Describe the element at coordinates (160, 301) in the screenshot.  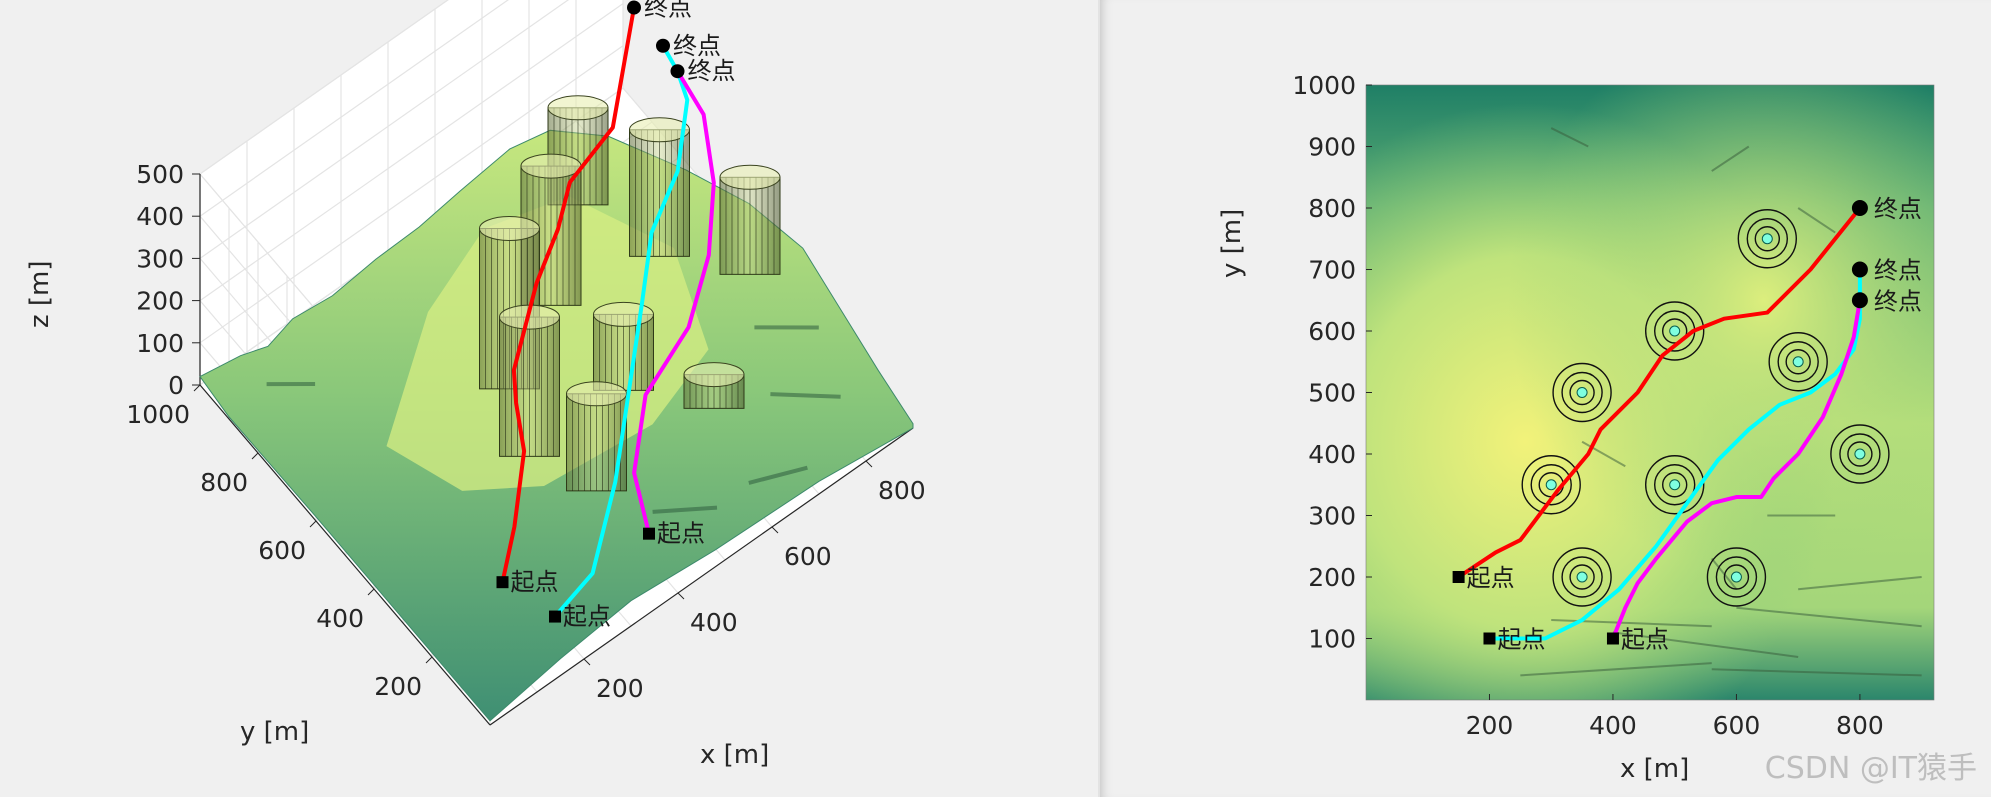
I see `z-tick-label: 200` at that location.